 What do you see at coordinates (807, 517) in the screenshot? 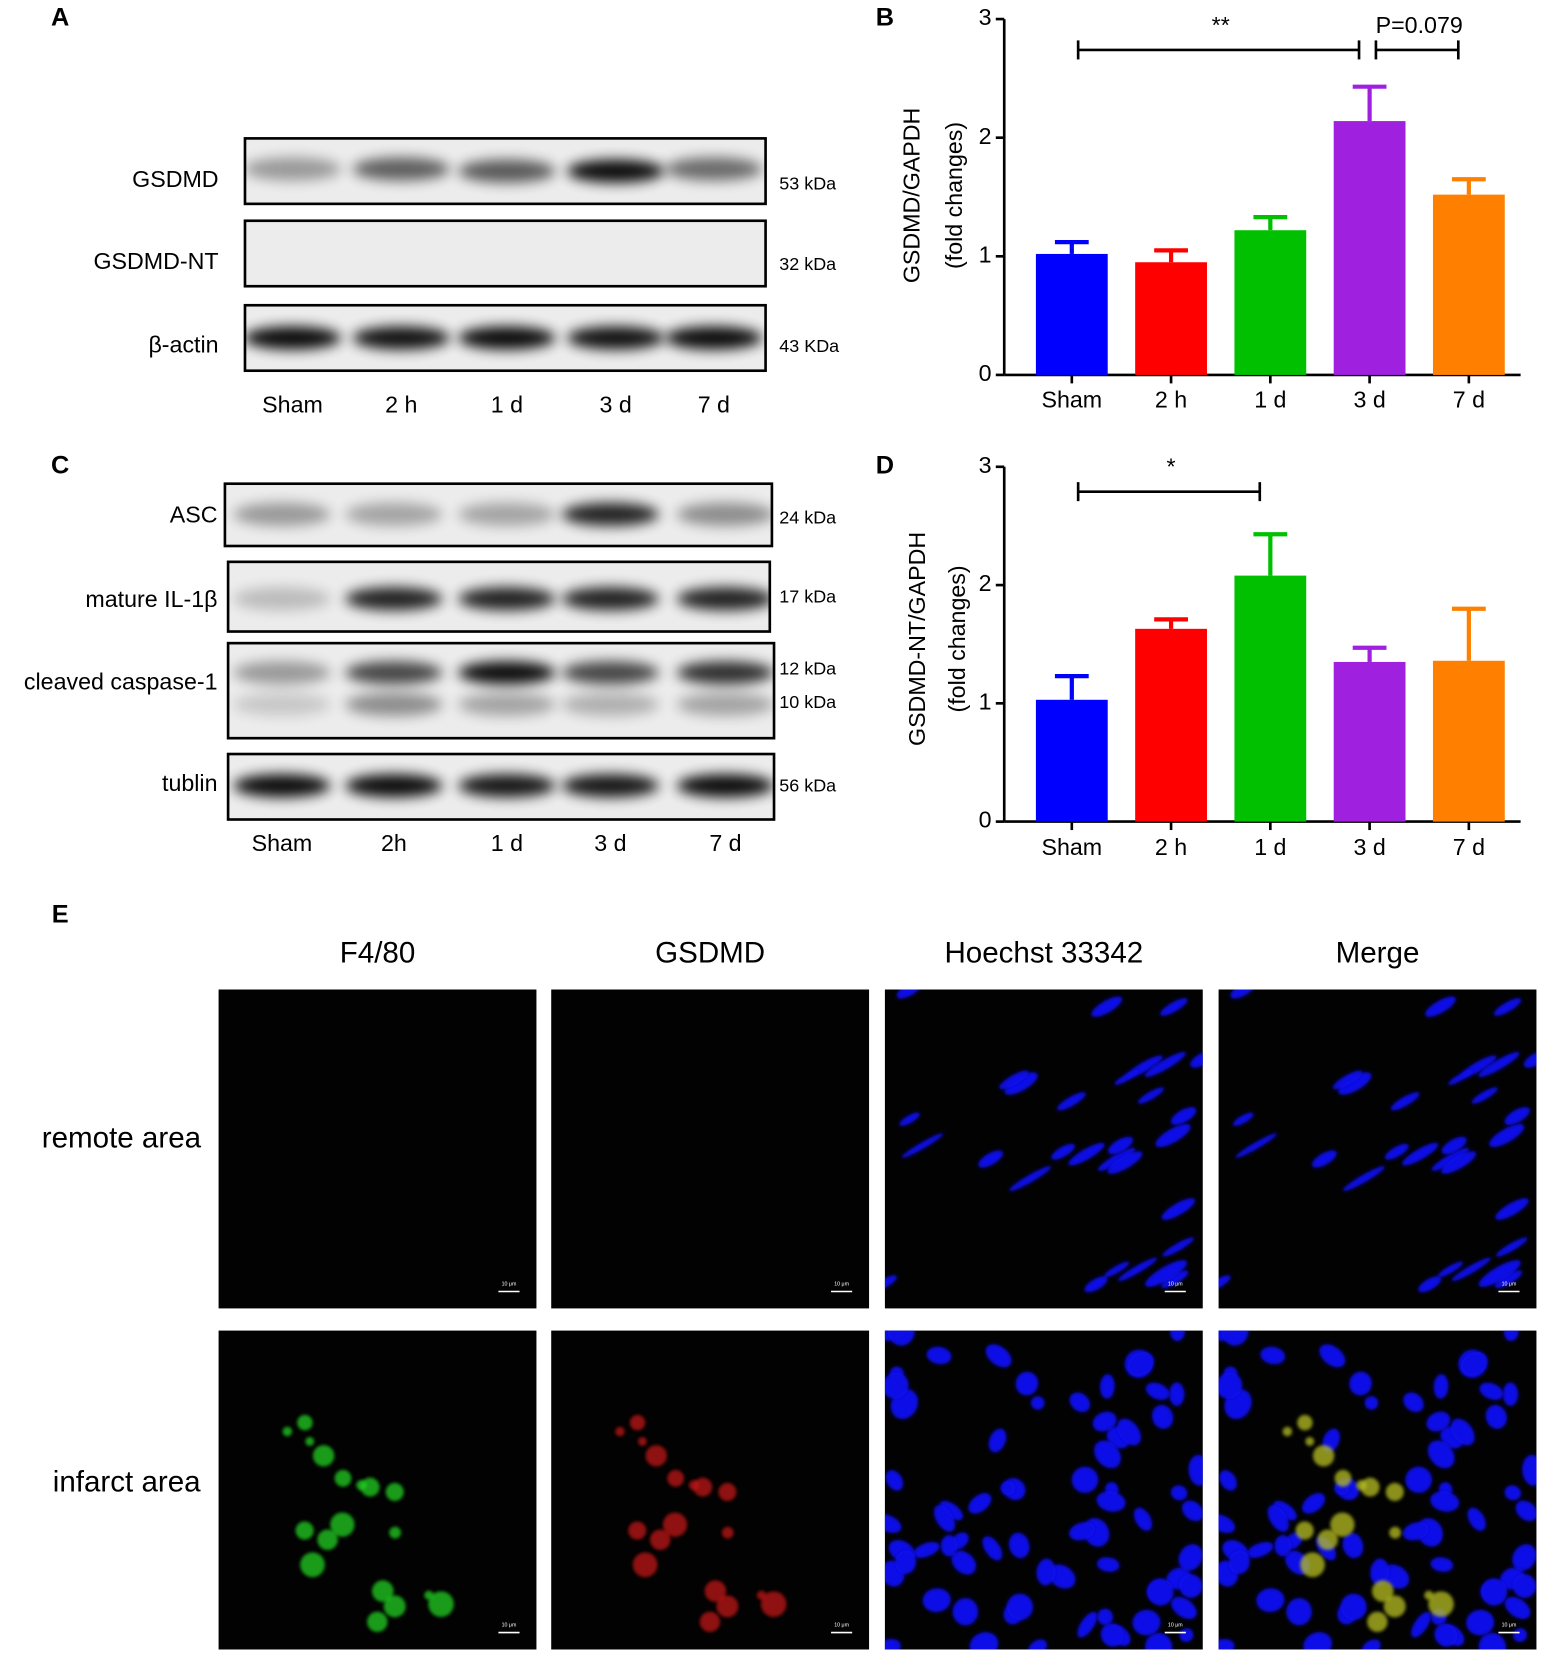
I see `kda-label: 24 kDa` at bounding box center [807, 517].